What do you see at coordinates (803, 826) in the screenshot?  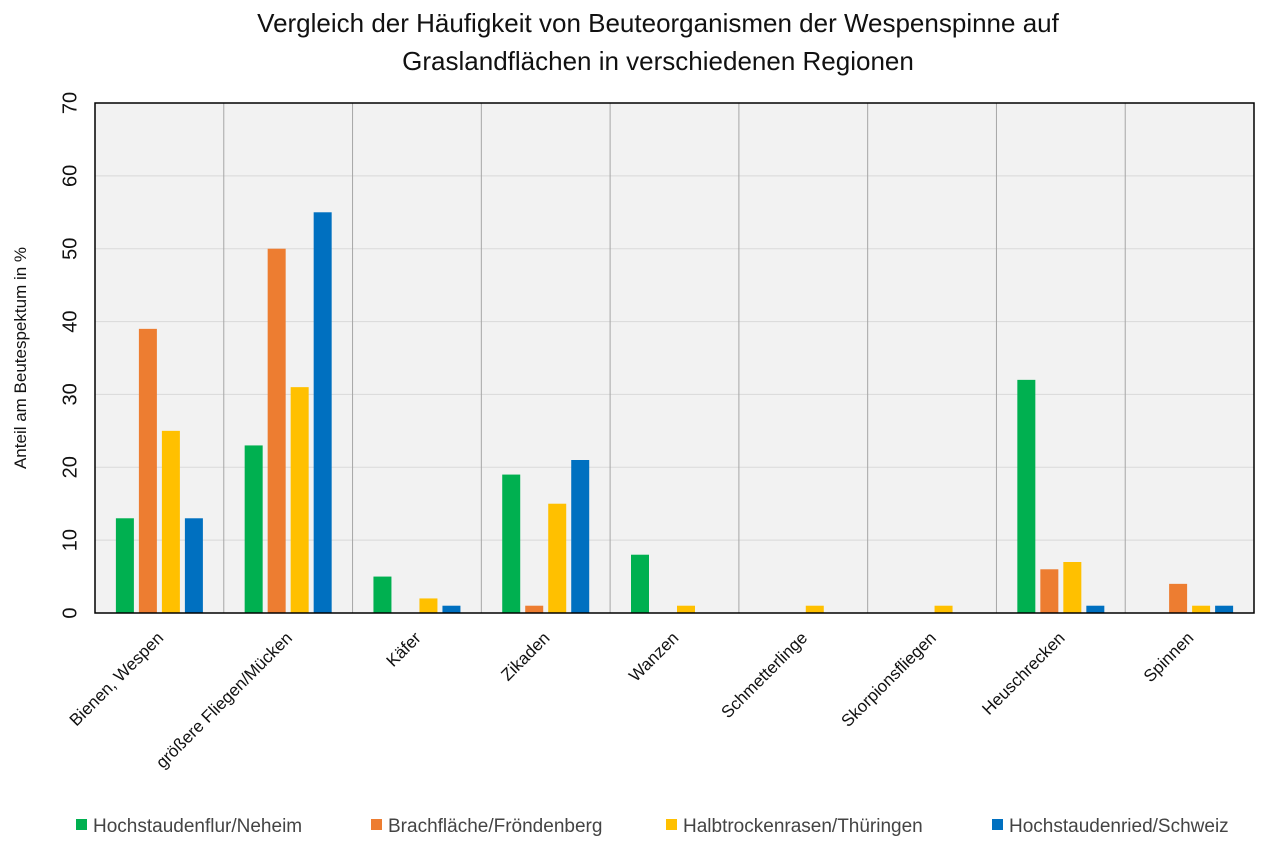 I see `legend-label: Halbtrockenrasen/Thüringen` at bounding box center [803, 826].